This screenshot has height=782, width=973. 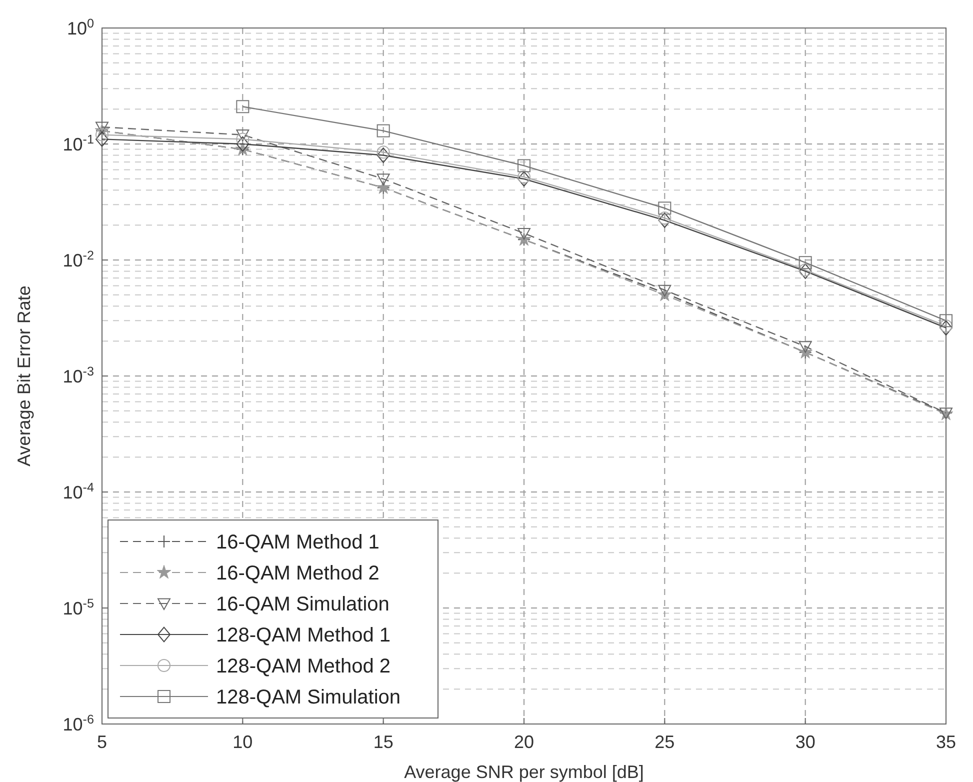 What do you see at coordinates (298, 543) in the screenshot?
I see `legend-label: 16-QAM Method 1` at bounding box center [298, 543].